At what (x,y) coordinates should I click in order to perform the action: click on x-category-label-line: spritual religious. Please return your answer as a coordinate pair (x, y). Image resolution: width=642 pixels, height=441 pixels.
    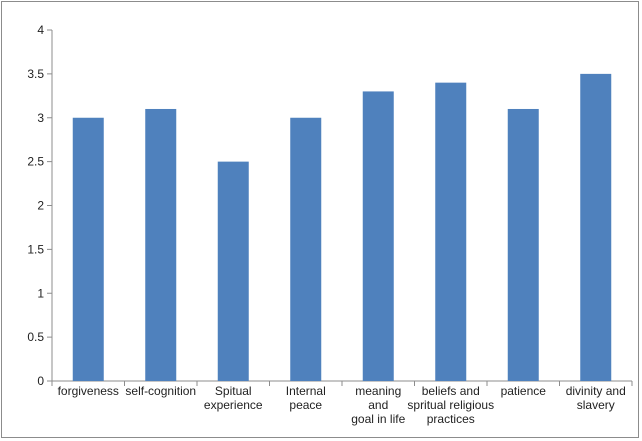
    Looking at the image, I should click on (450, 405).